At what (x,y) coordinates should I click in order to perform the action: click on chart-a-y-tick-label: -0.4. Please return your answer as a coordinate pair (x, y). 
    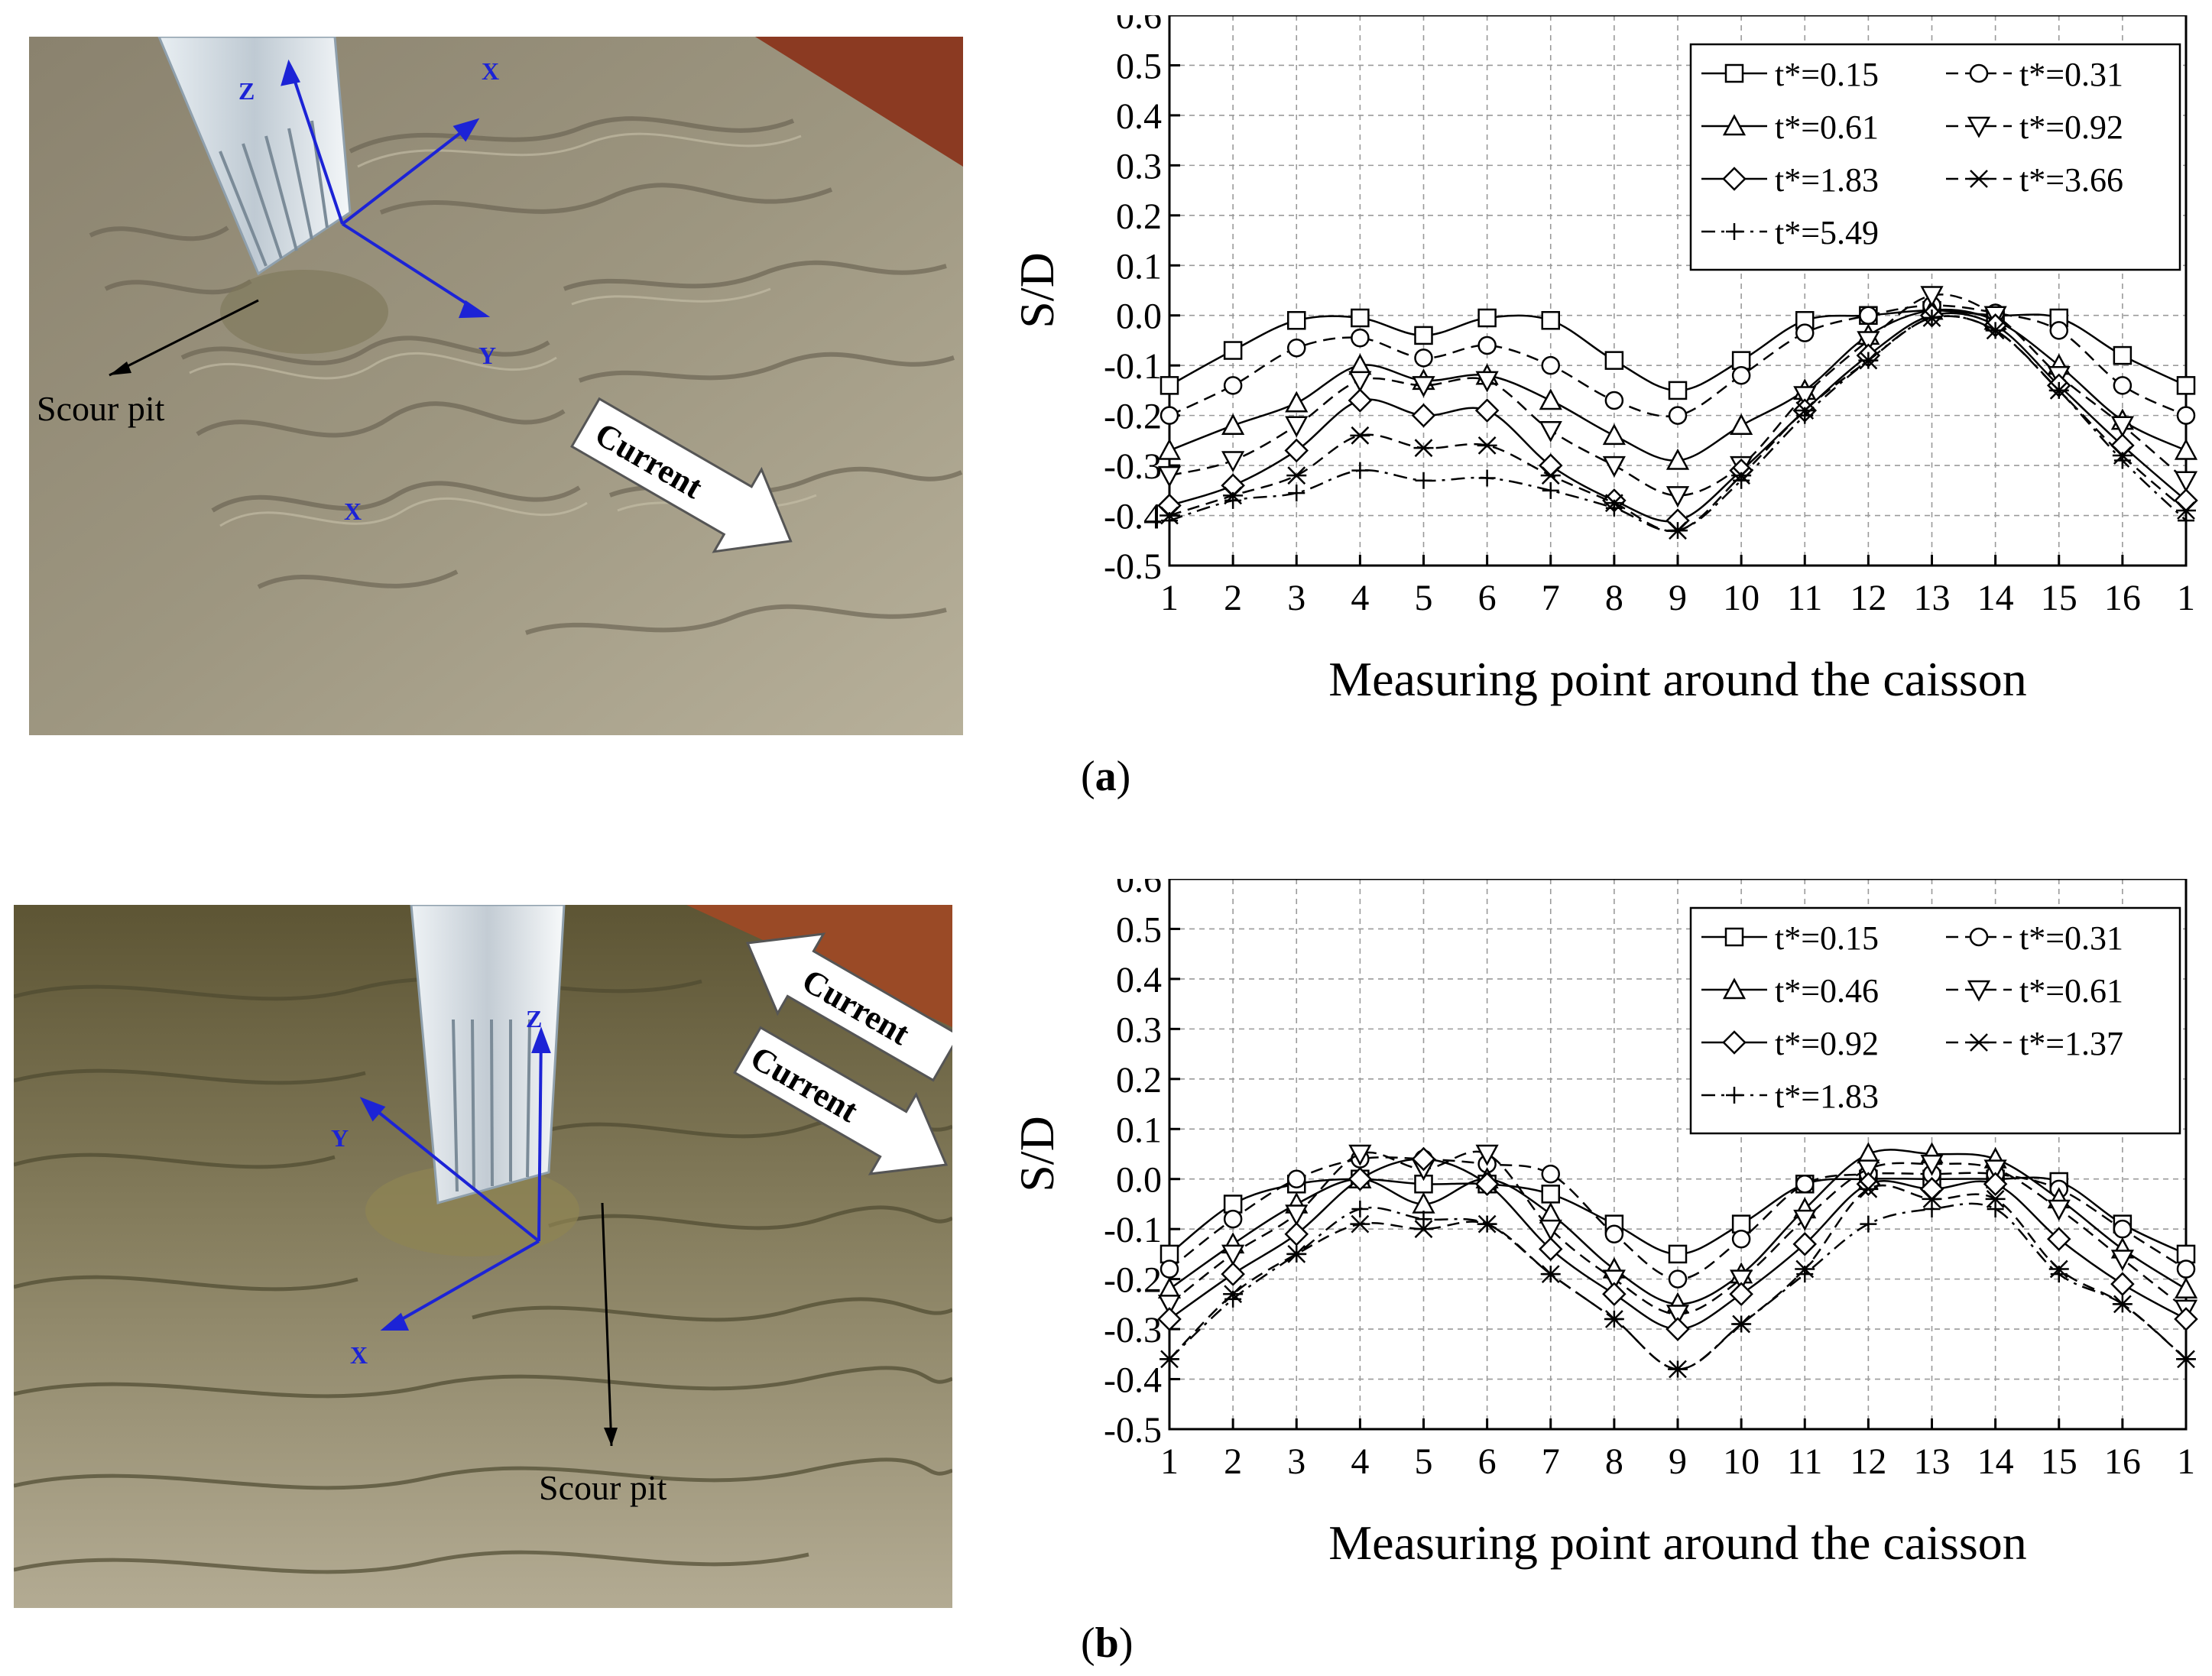
    Looking at the image, I should click on (1133, 517).